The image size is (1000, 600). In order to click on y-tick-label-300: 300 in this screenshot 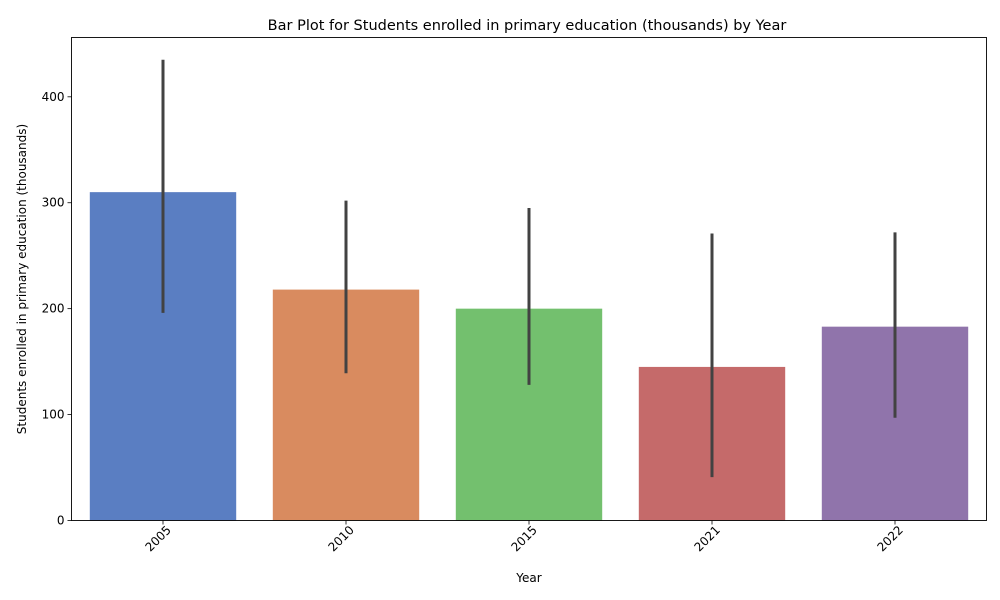, I will do `click(53, 203)`.